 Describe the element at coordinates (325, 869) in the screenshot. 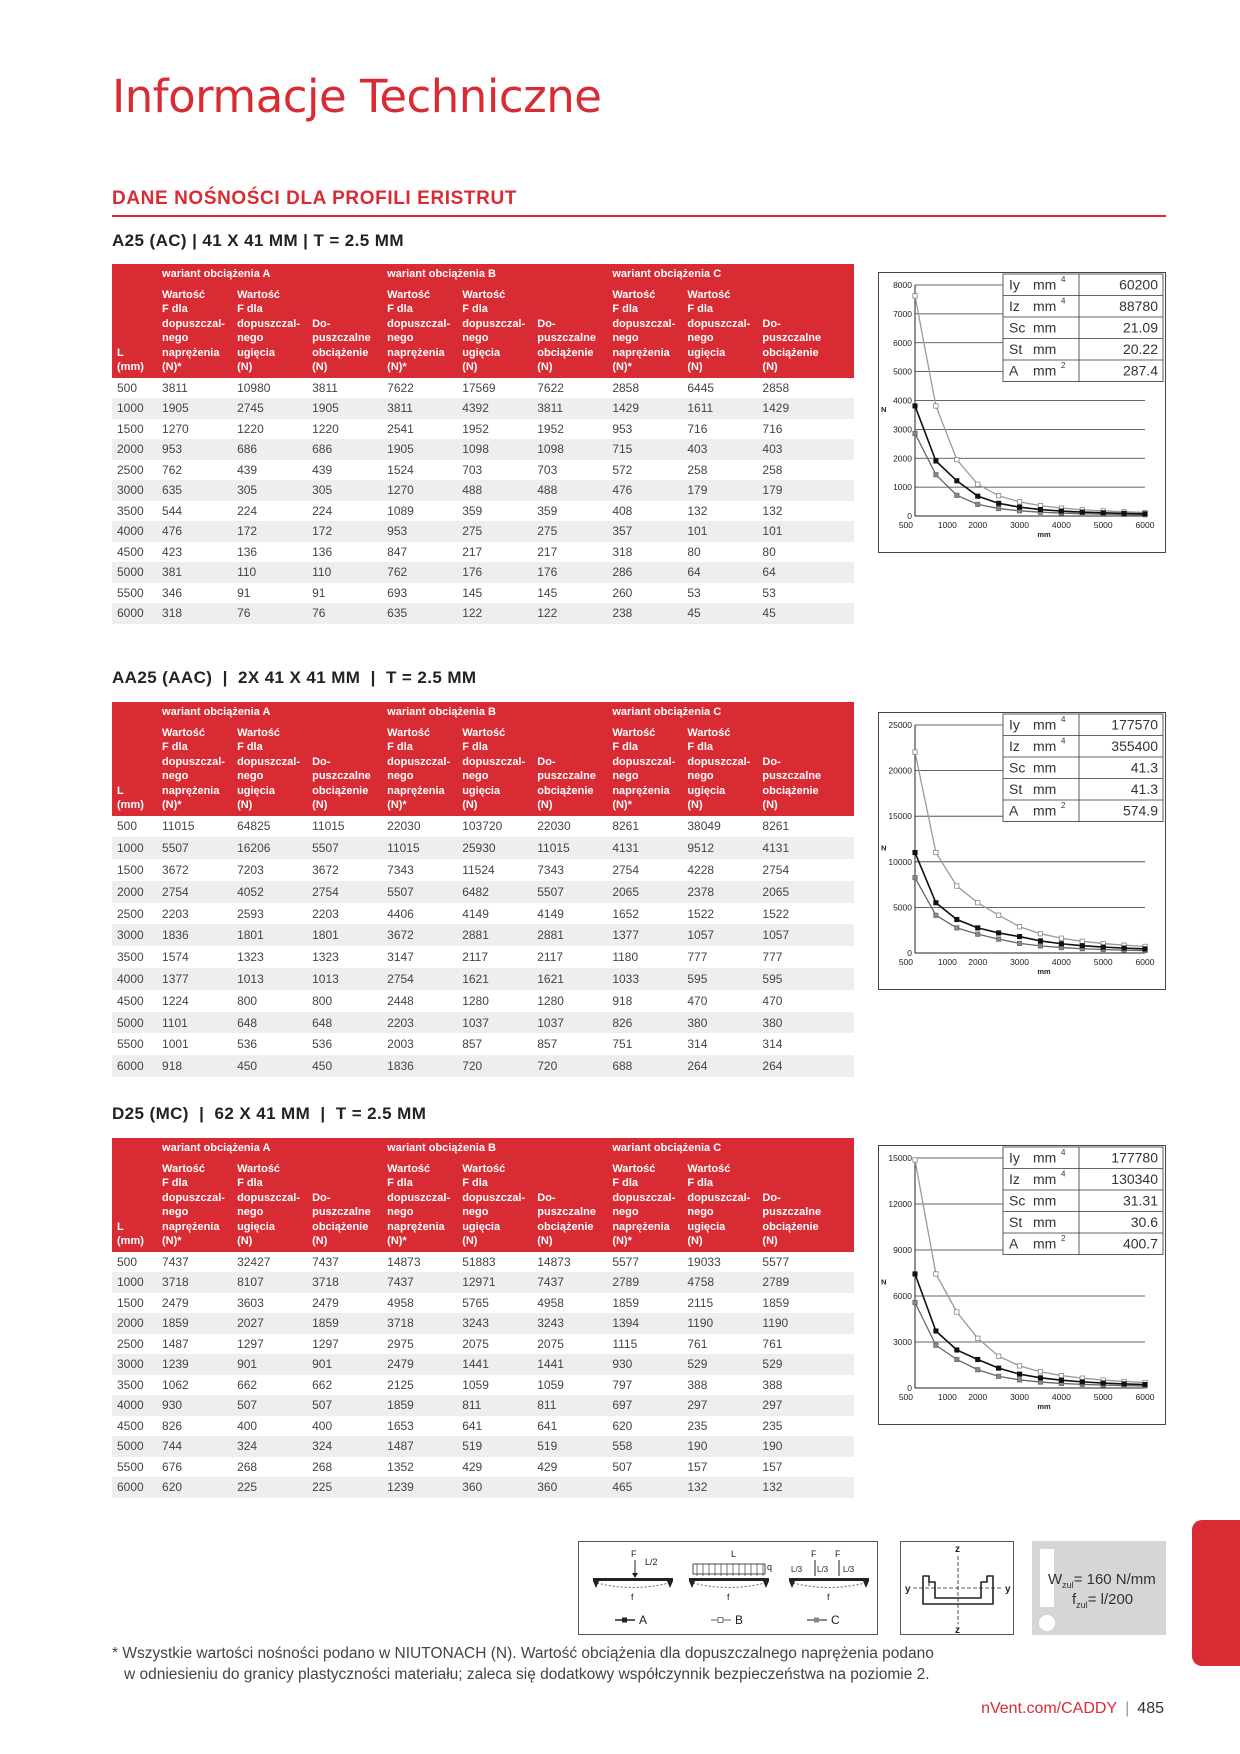

I see `table-cell: 3672` at that location.